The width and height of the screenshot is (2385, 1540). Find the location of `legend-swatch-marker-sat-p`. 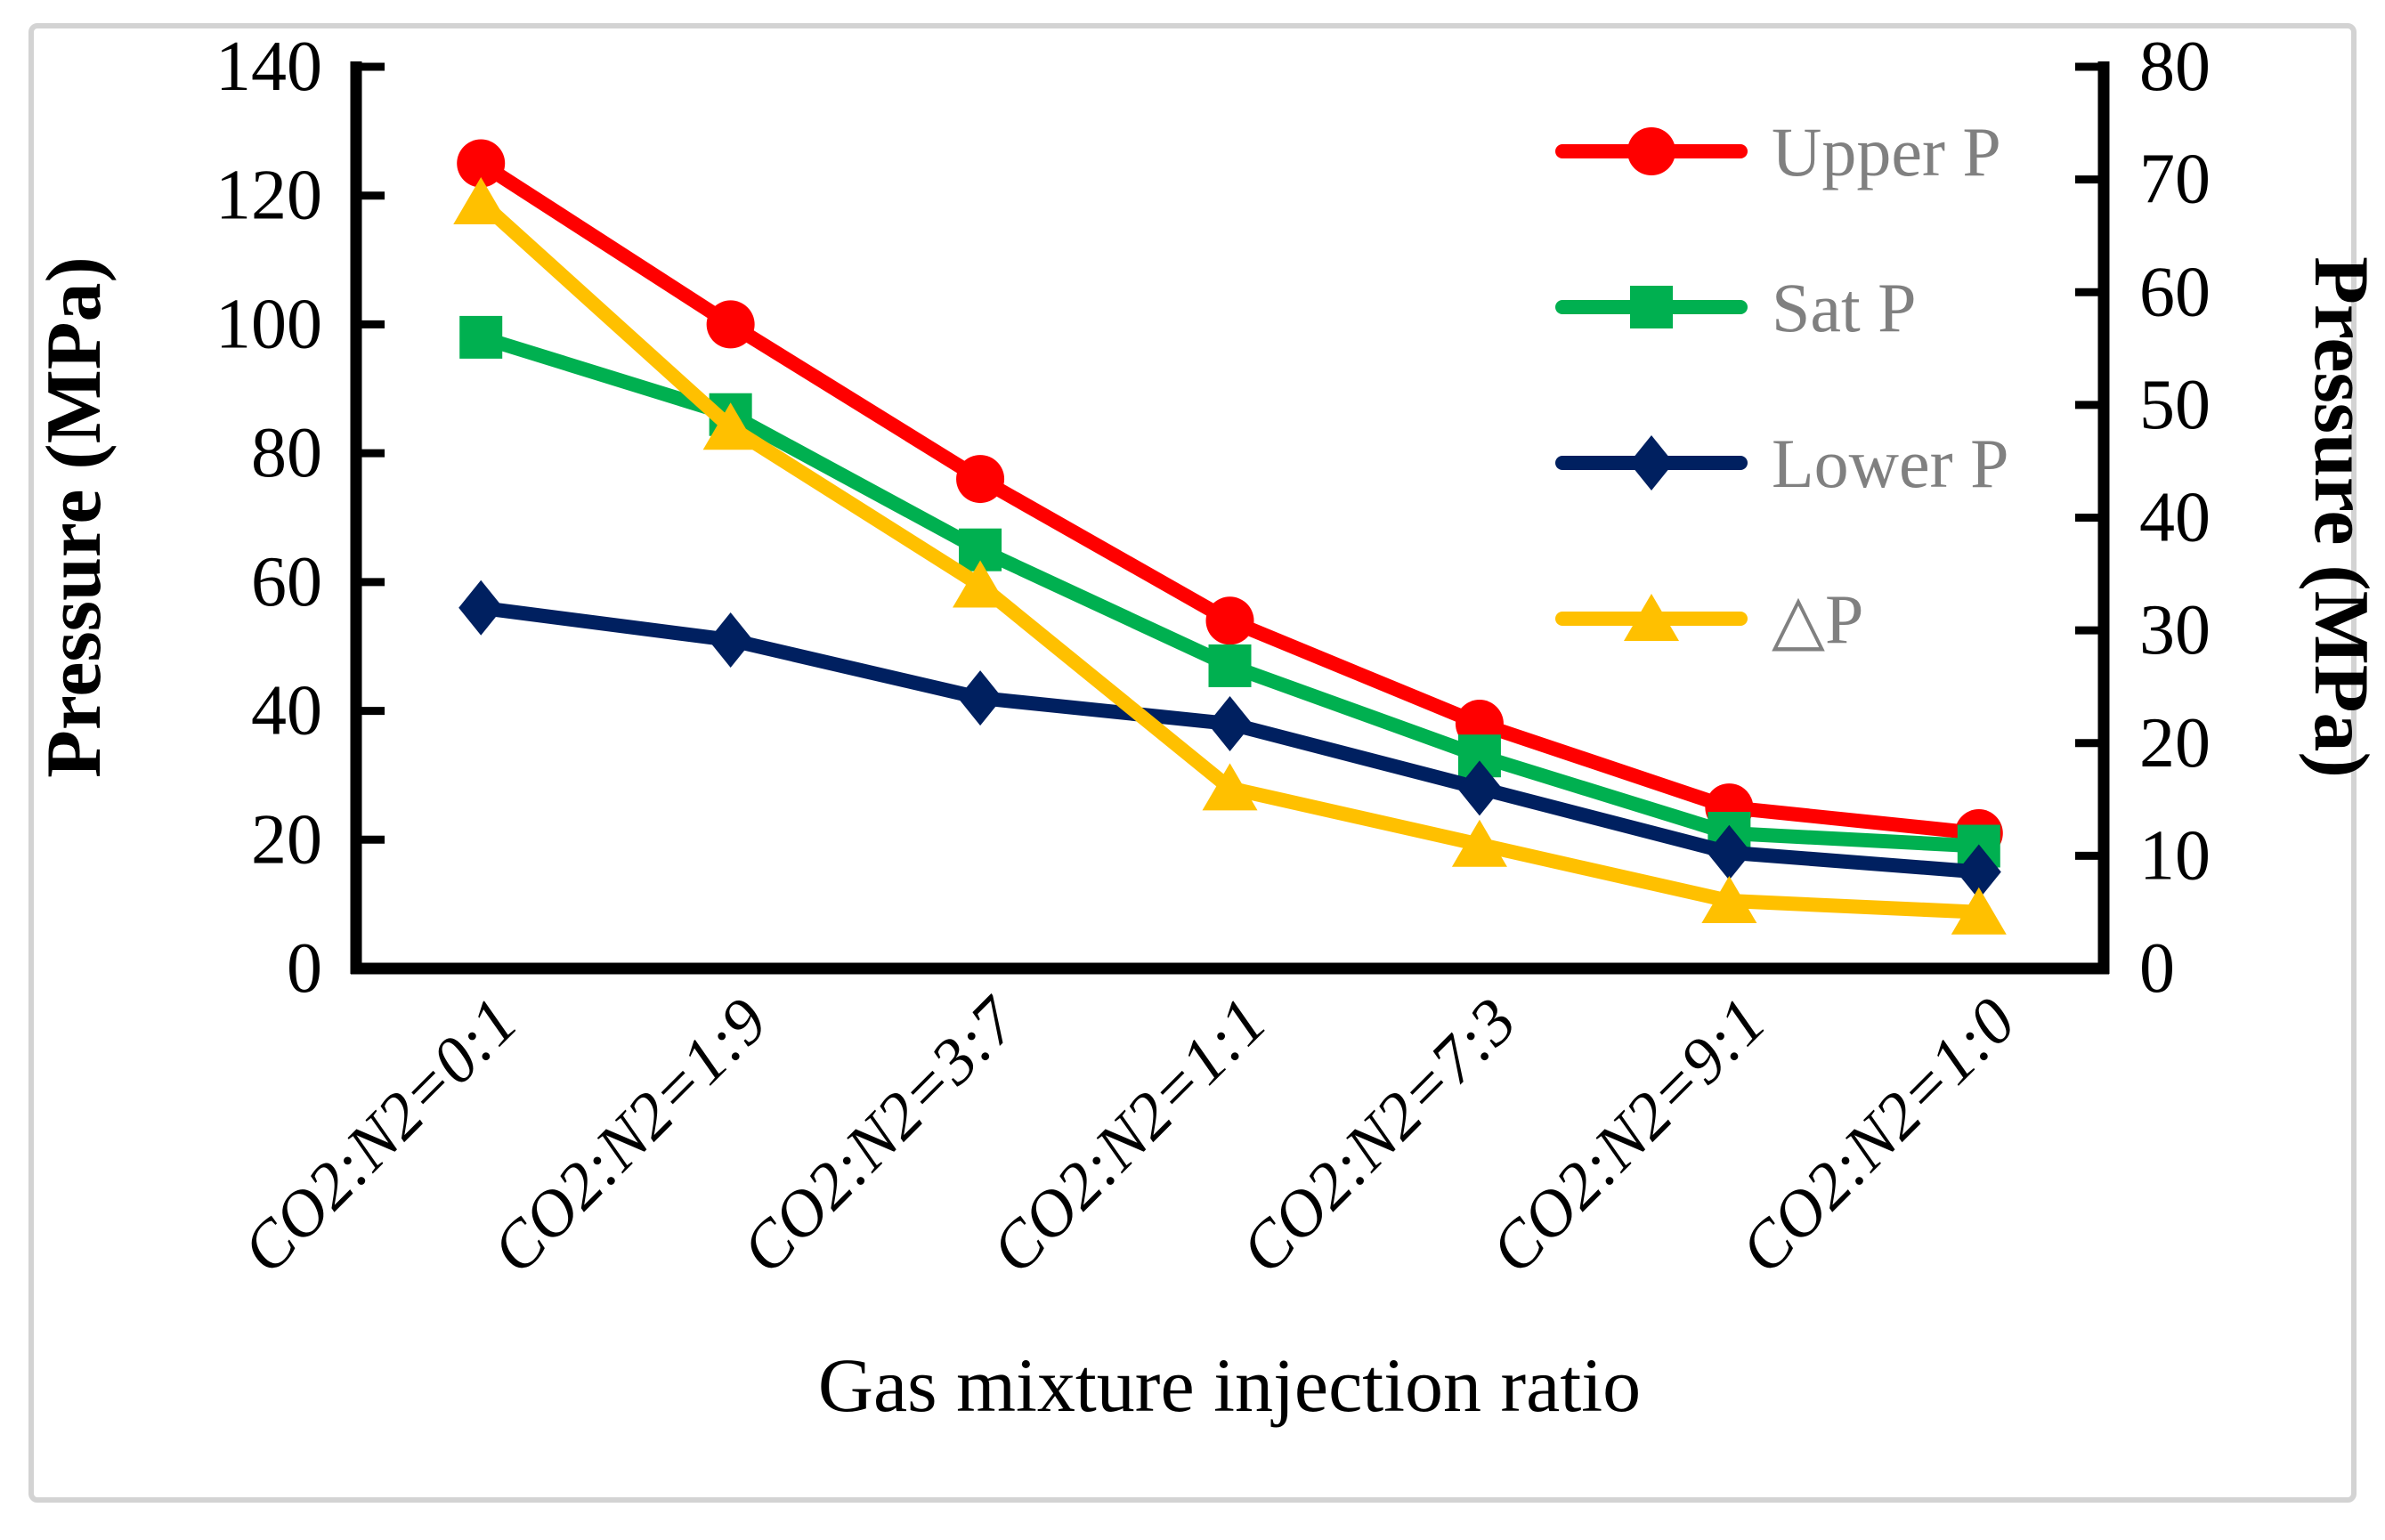

legend-swatch-marker-sat-p is located at coordinates (1651, 307).